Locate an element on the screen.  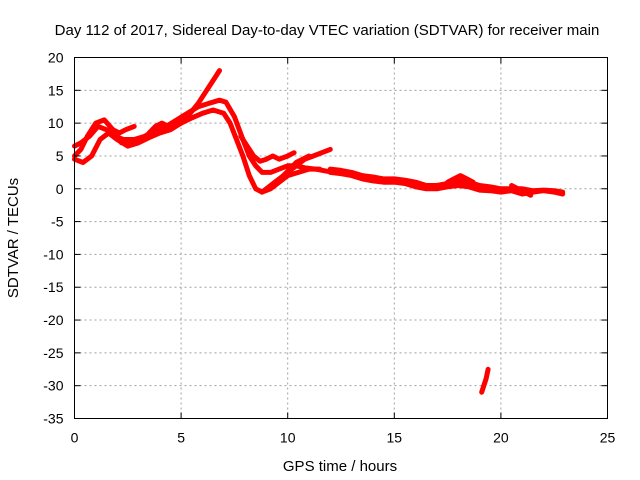
y-tick-label: -5 is located at coordinates (57, 222).